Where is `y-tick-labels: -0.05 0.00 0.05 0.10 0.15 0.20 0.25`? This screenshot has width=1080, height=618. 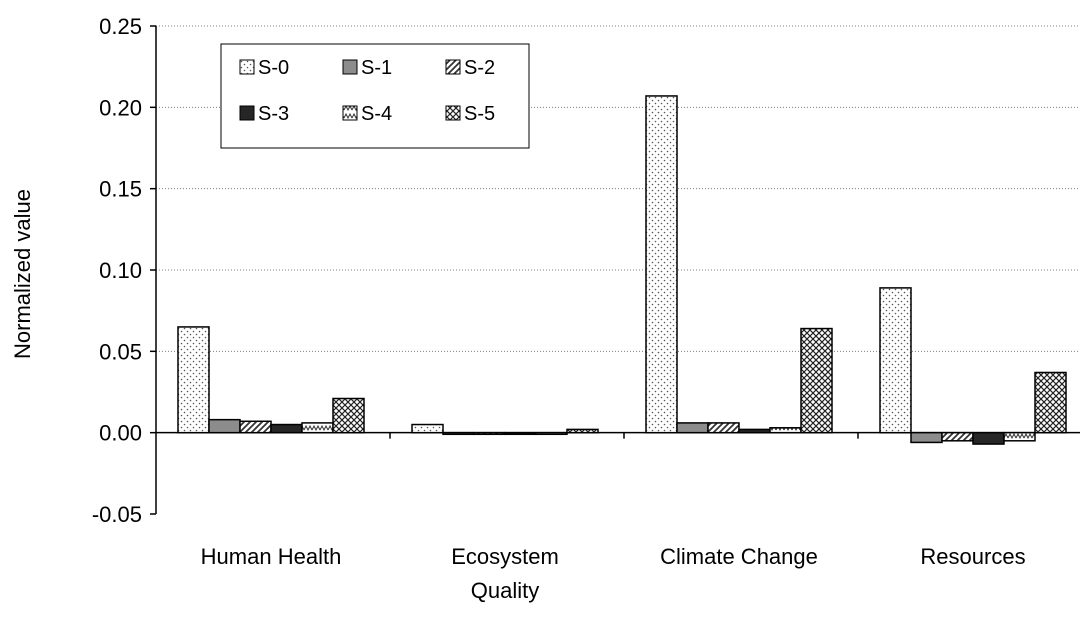
y-tick-labels: -0.05 0.00 0.05 0.10 0.15 0.20 0.25 is located at coordinates (117, 270).